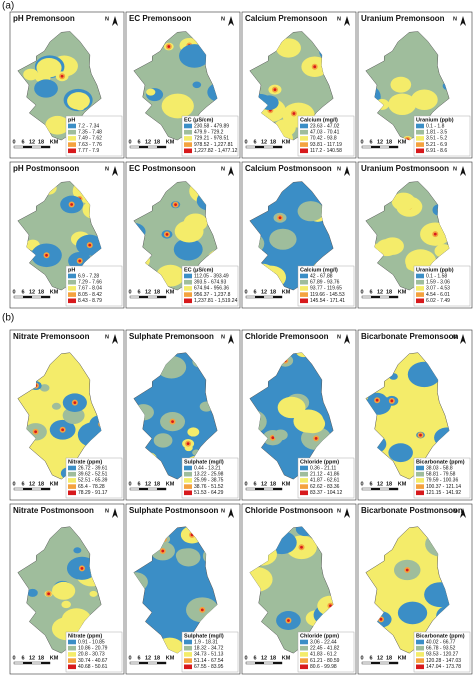  What do you see at coordinates (93, 468) in the screenshot?
I see `legend-label: 26.72 - 39.61` at bounding box center [93, 468].